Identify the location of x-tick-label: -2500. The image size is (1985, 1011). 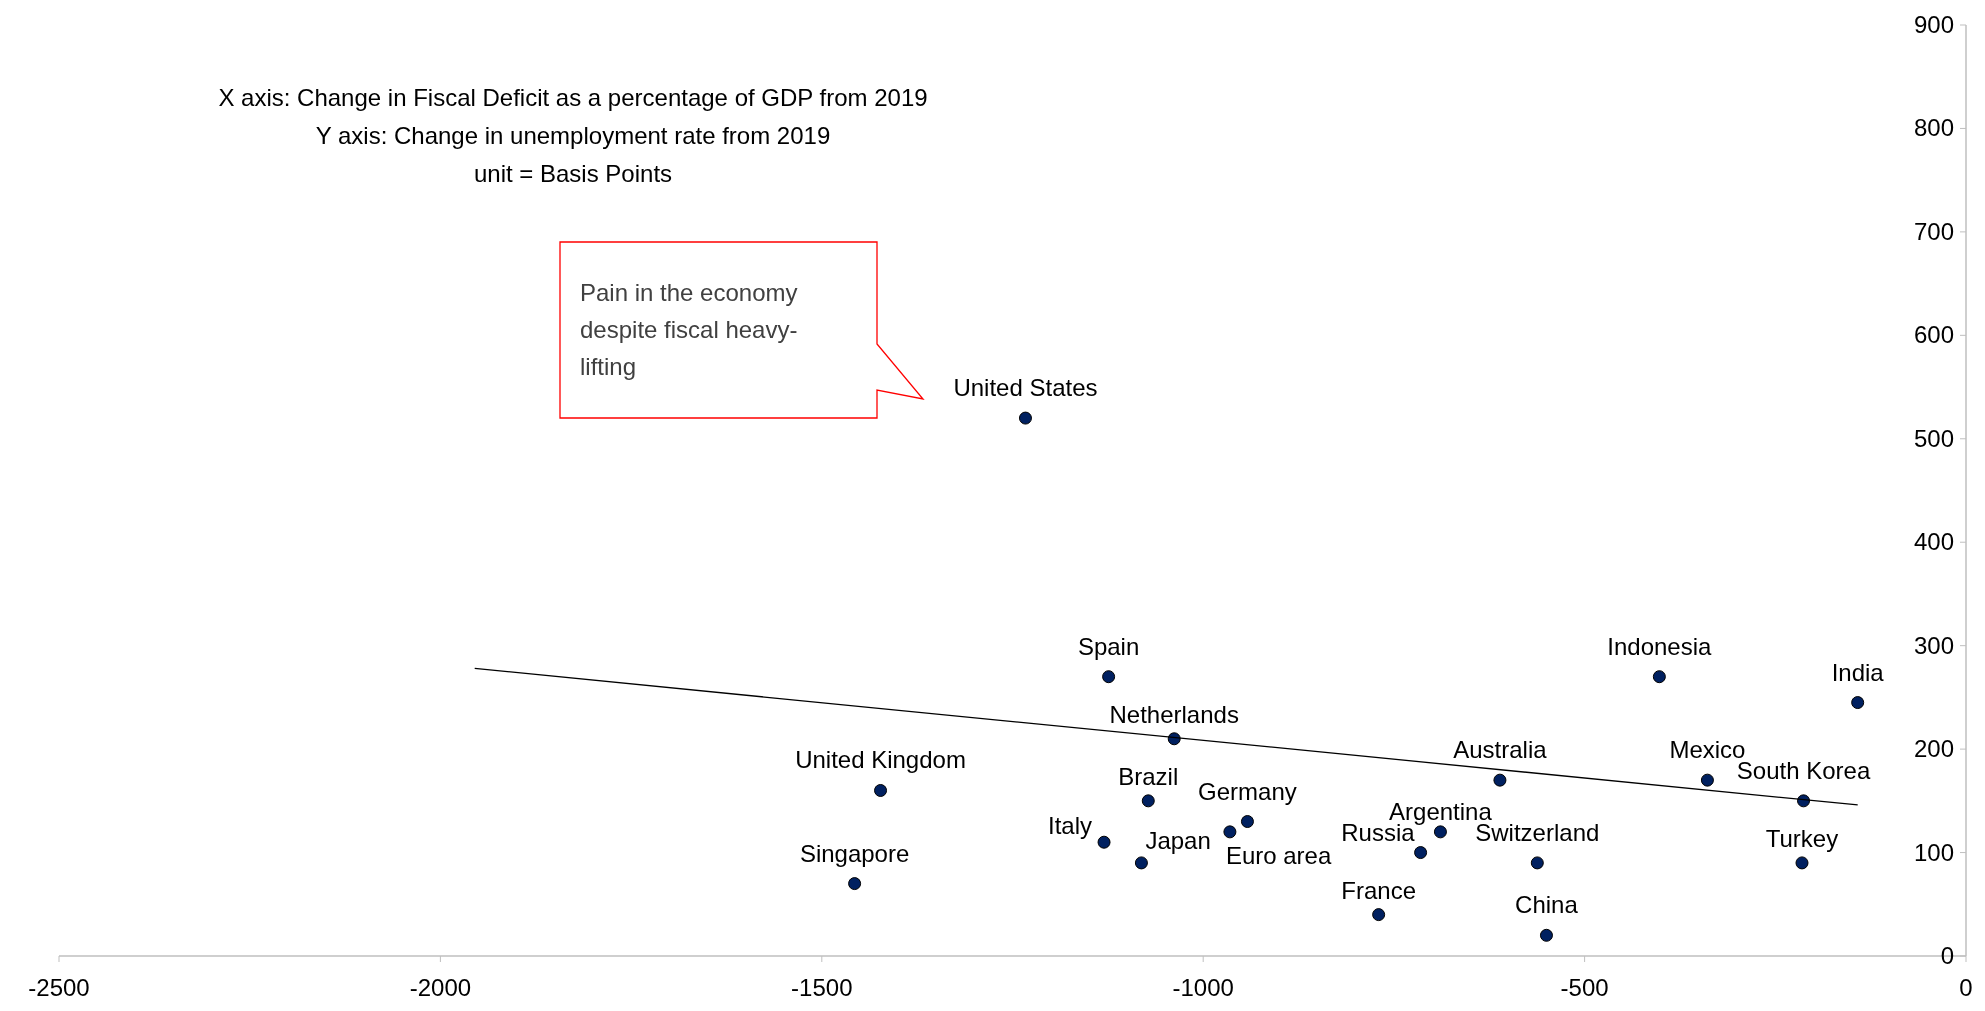
(59, 987).